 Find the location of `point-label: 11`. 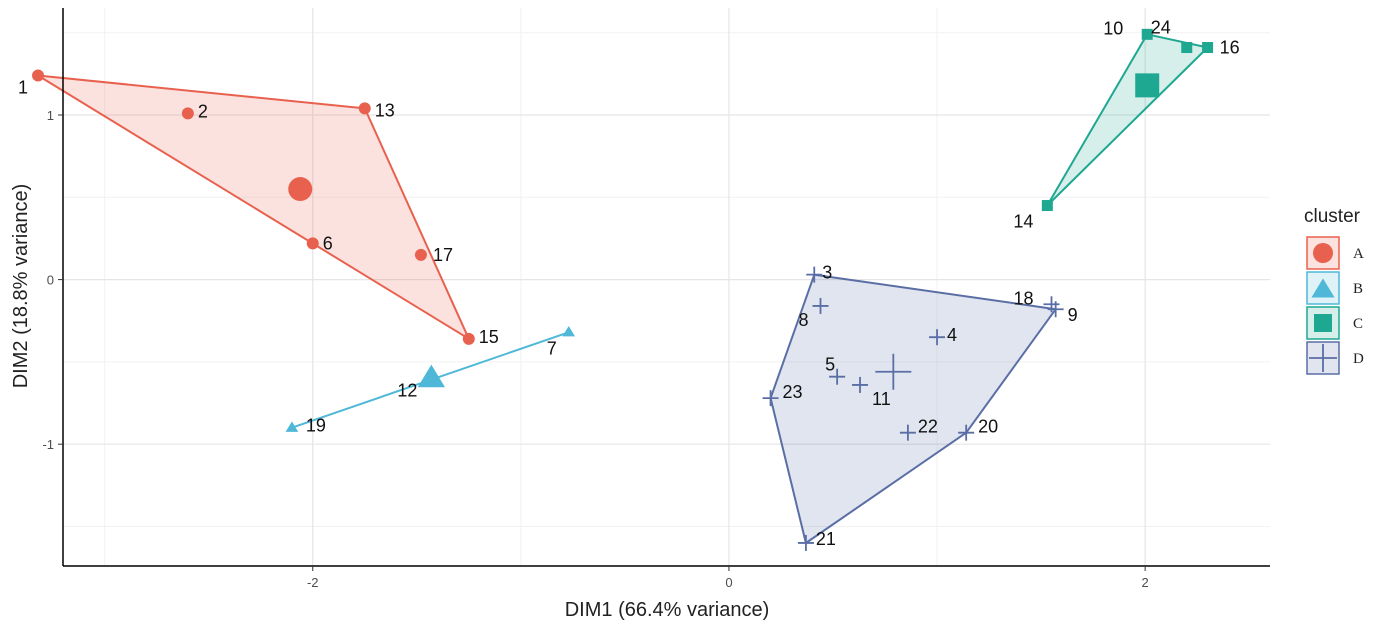

point-label: 11 is located at coordinates (881, 399).